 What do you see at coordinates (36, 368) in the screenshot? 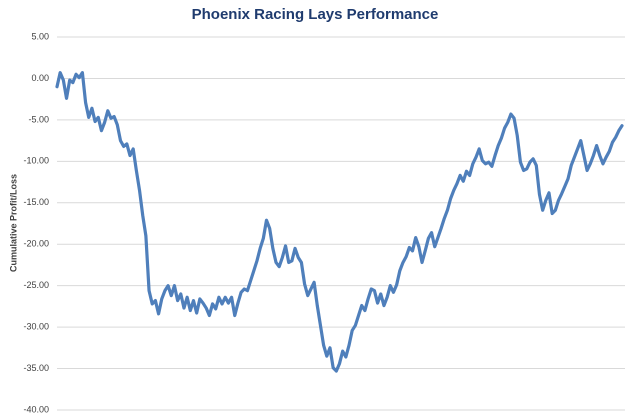
I see `y-tick-label: -35.00` at bounding box center [36, 368].